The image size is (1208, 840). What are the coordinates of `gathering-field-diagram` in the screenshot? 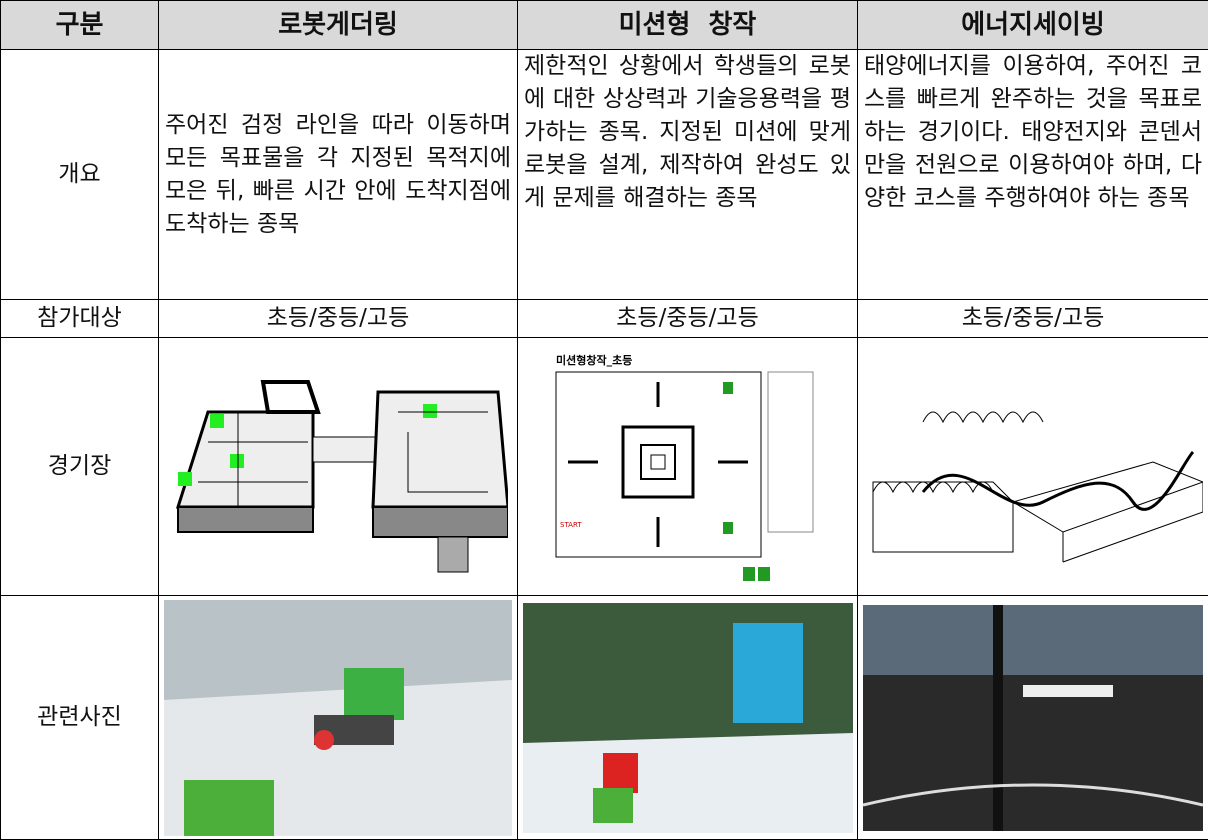 It's located at (341, 475).